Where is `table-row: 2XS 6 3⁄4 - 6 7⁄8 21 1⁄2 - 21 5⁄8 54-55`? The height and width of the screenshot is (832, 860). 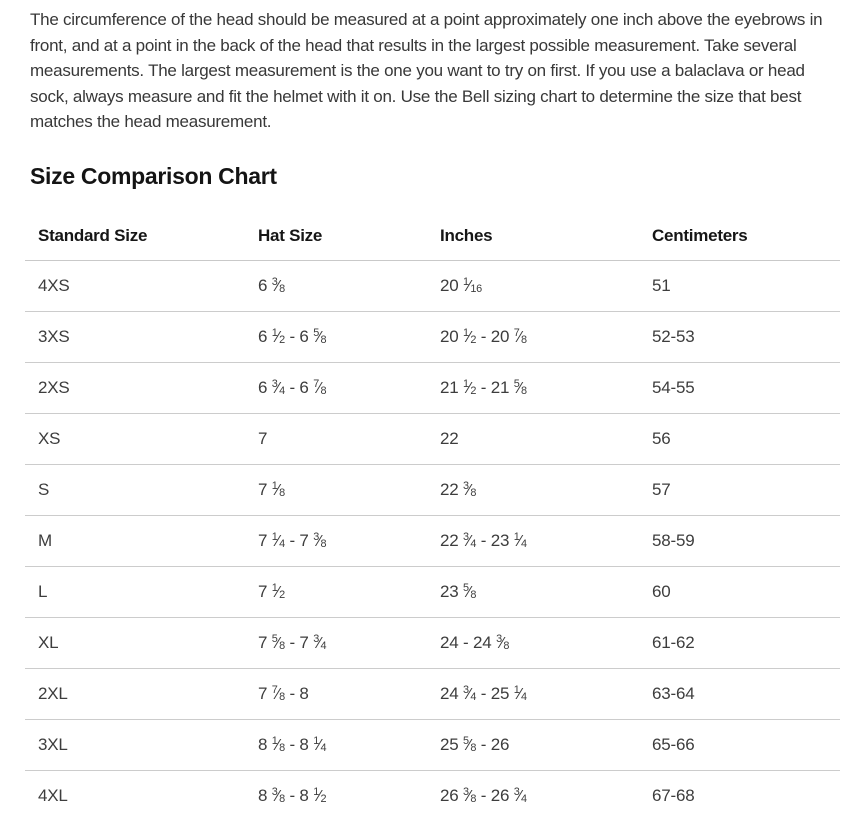
table-row: 2XS 6 3⁄4 - 6 7⁄8 21 1⁄2 - 21 5⁄8 54-55 is located at coordinates (432, 388).